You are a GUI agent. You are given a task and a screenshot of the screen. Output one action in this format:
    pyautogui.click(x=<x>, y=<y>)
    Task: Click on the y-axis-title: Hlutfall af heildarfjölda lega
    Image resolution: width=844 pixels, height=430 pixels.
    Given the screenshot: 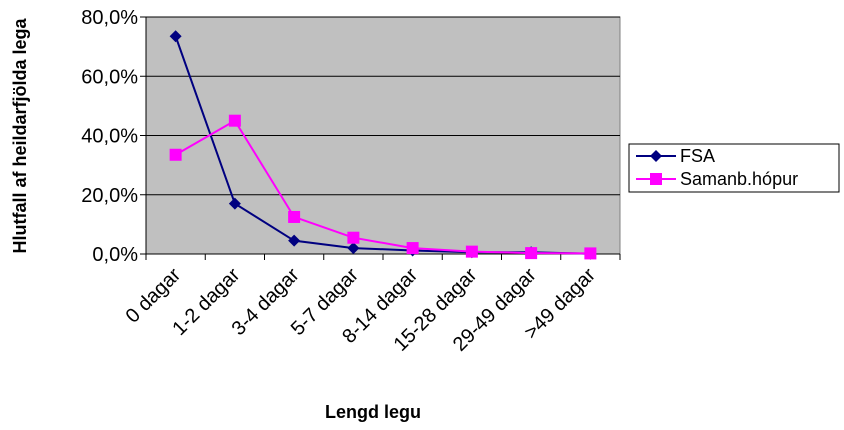 What is the action you would take?
    pyautogui.click(x=20, y=135)
    